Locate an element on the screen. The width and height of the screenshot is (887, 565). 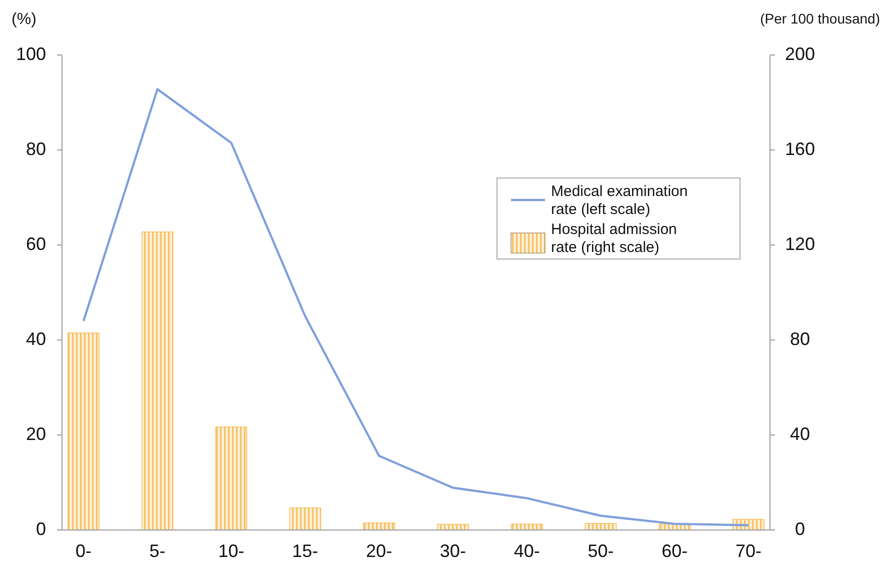
y-tick-label: 20 is located at coordinates (36, 434).